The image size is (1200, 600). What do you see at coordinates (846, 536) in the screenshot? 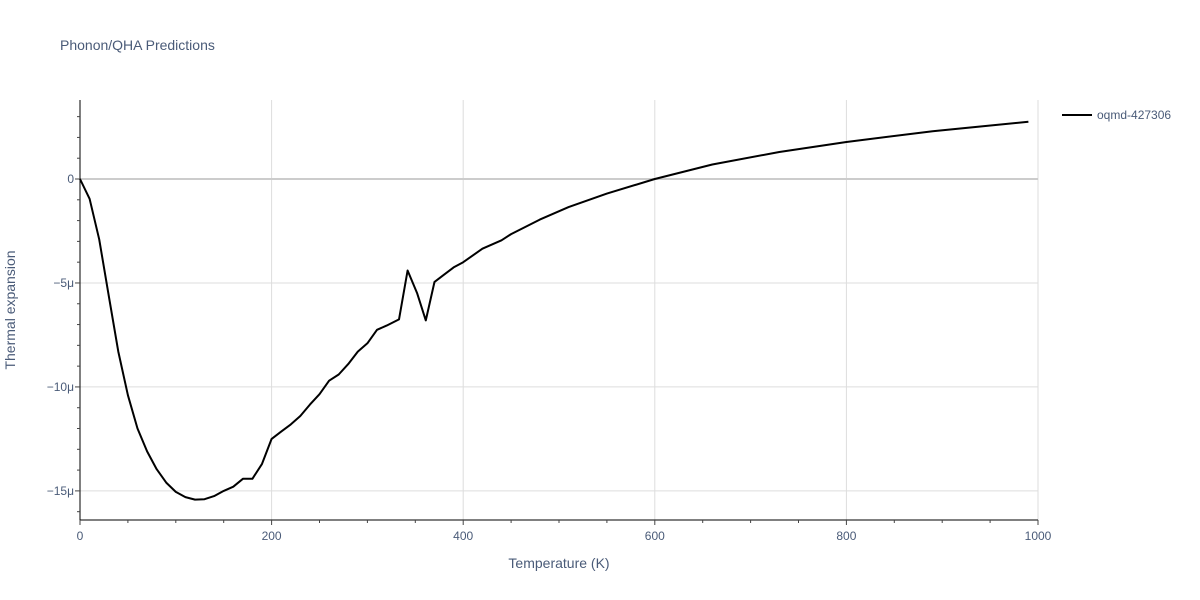
I see `x-tick-label: 800` at bounding box center [846, 536].